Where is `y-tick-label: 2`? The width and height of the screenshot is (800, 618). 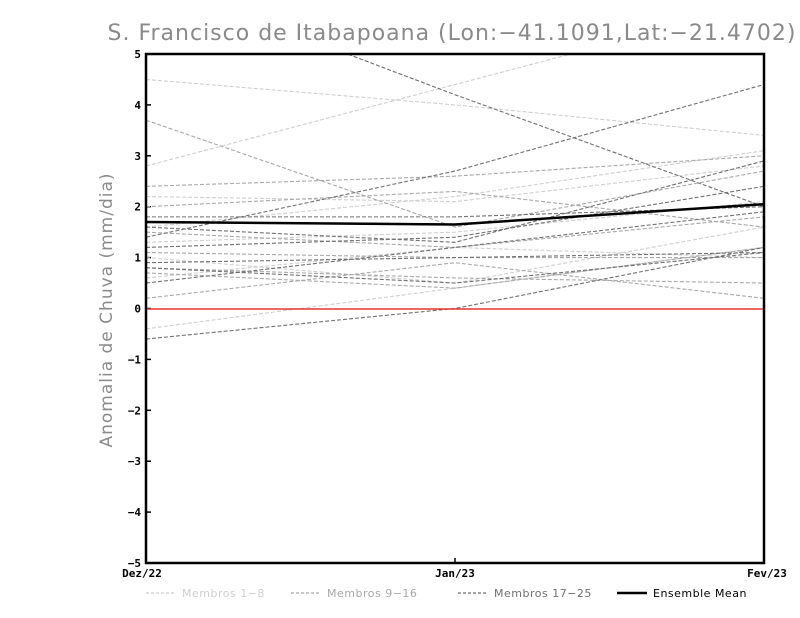
y-tick-label: 2 is located at coordinates (137, 207).